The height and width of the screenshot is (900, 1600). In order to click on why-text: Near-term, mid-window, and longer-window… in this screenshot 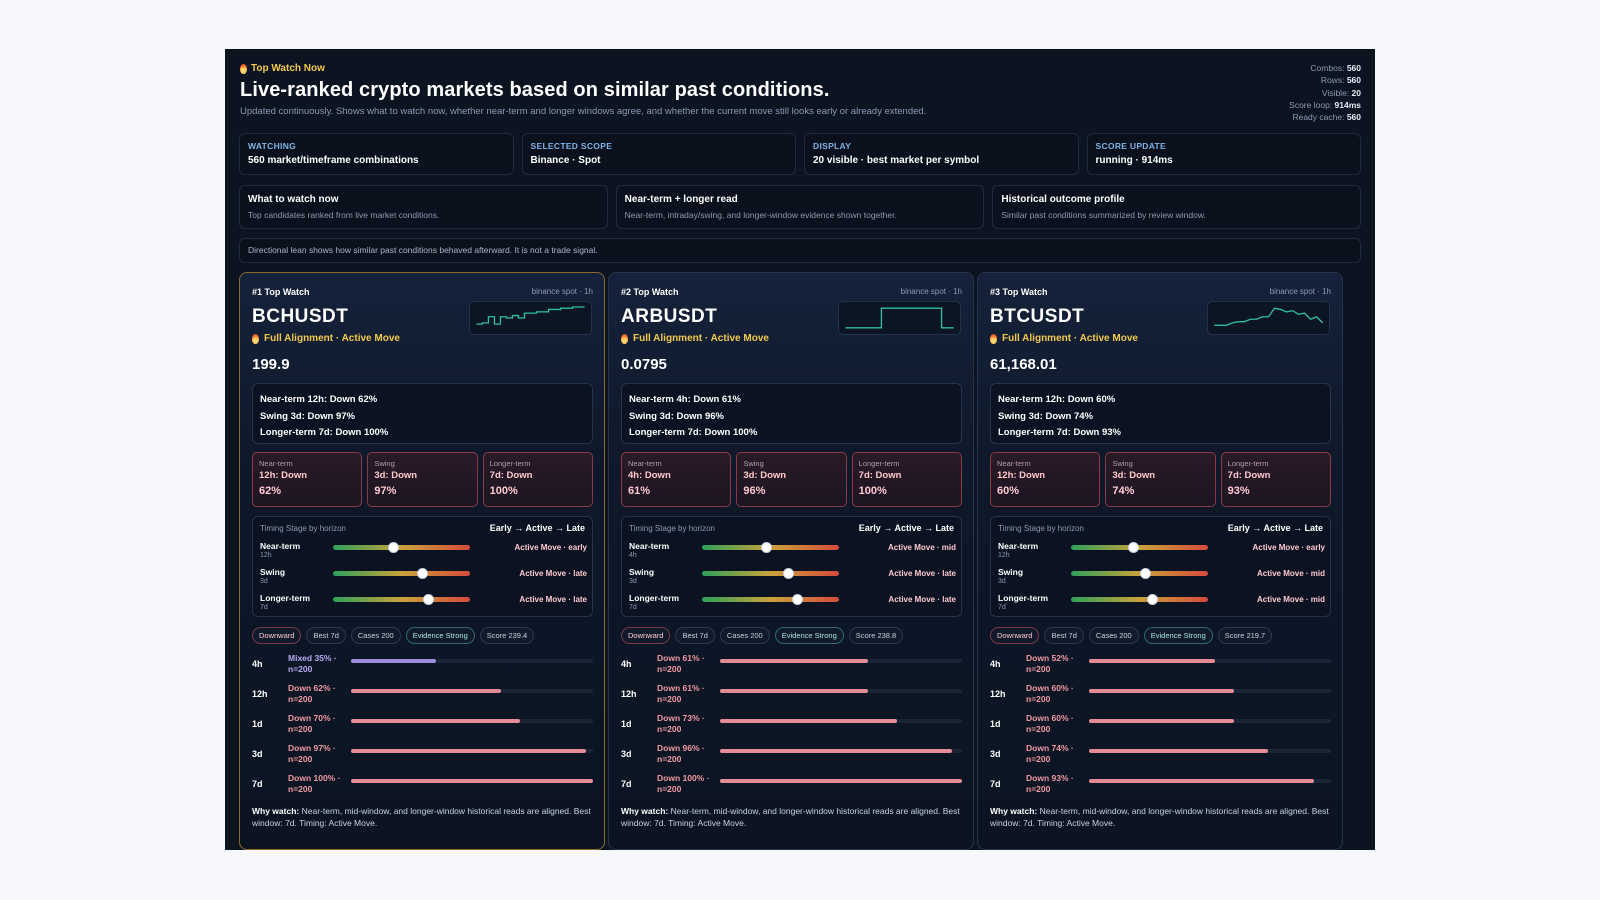, I will do `click(1159, 817)`.